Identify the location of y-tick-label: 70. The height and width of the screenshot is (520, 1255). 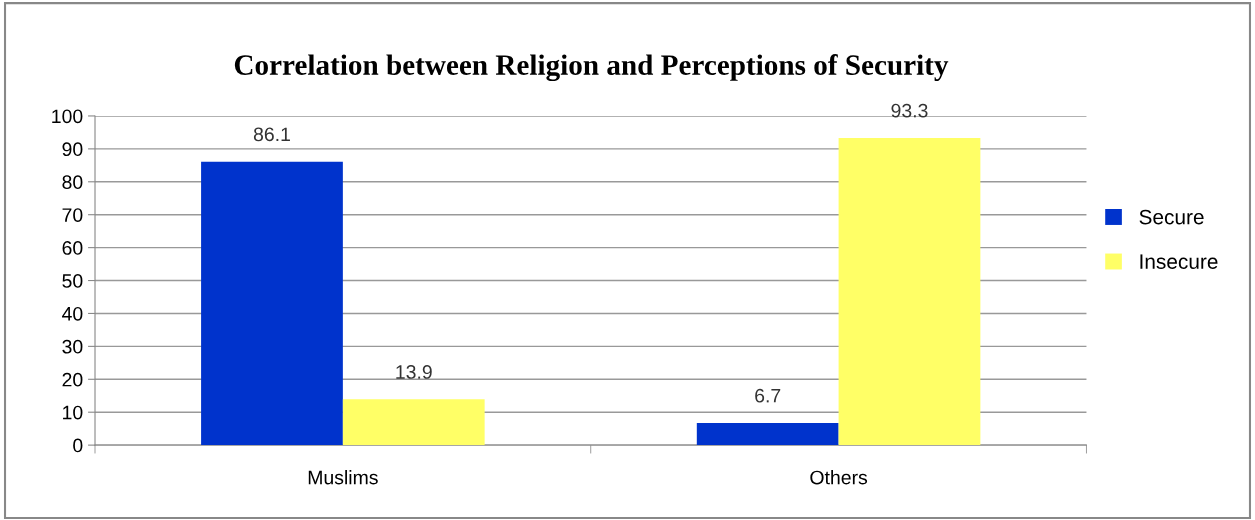
(72, 215).